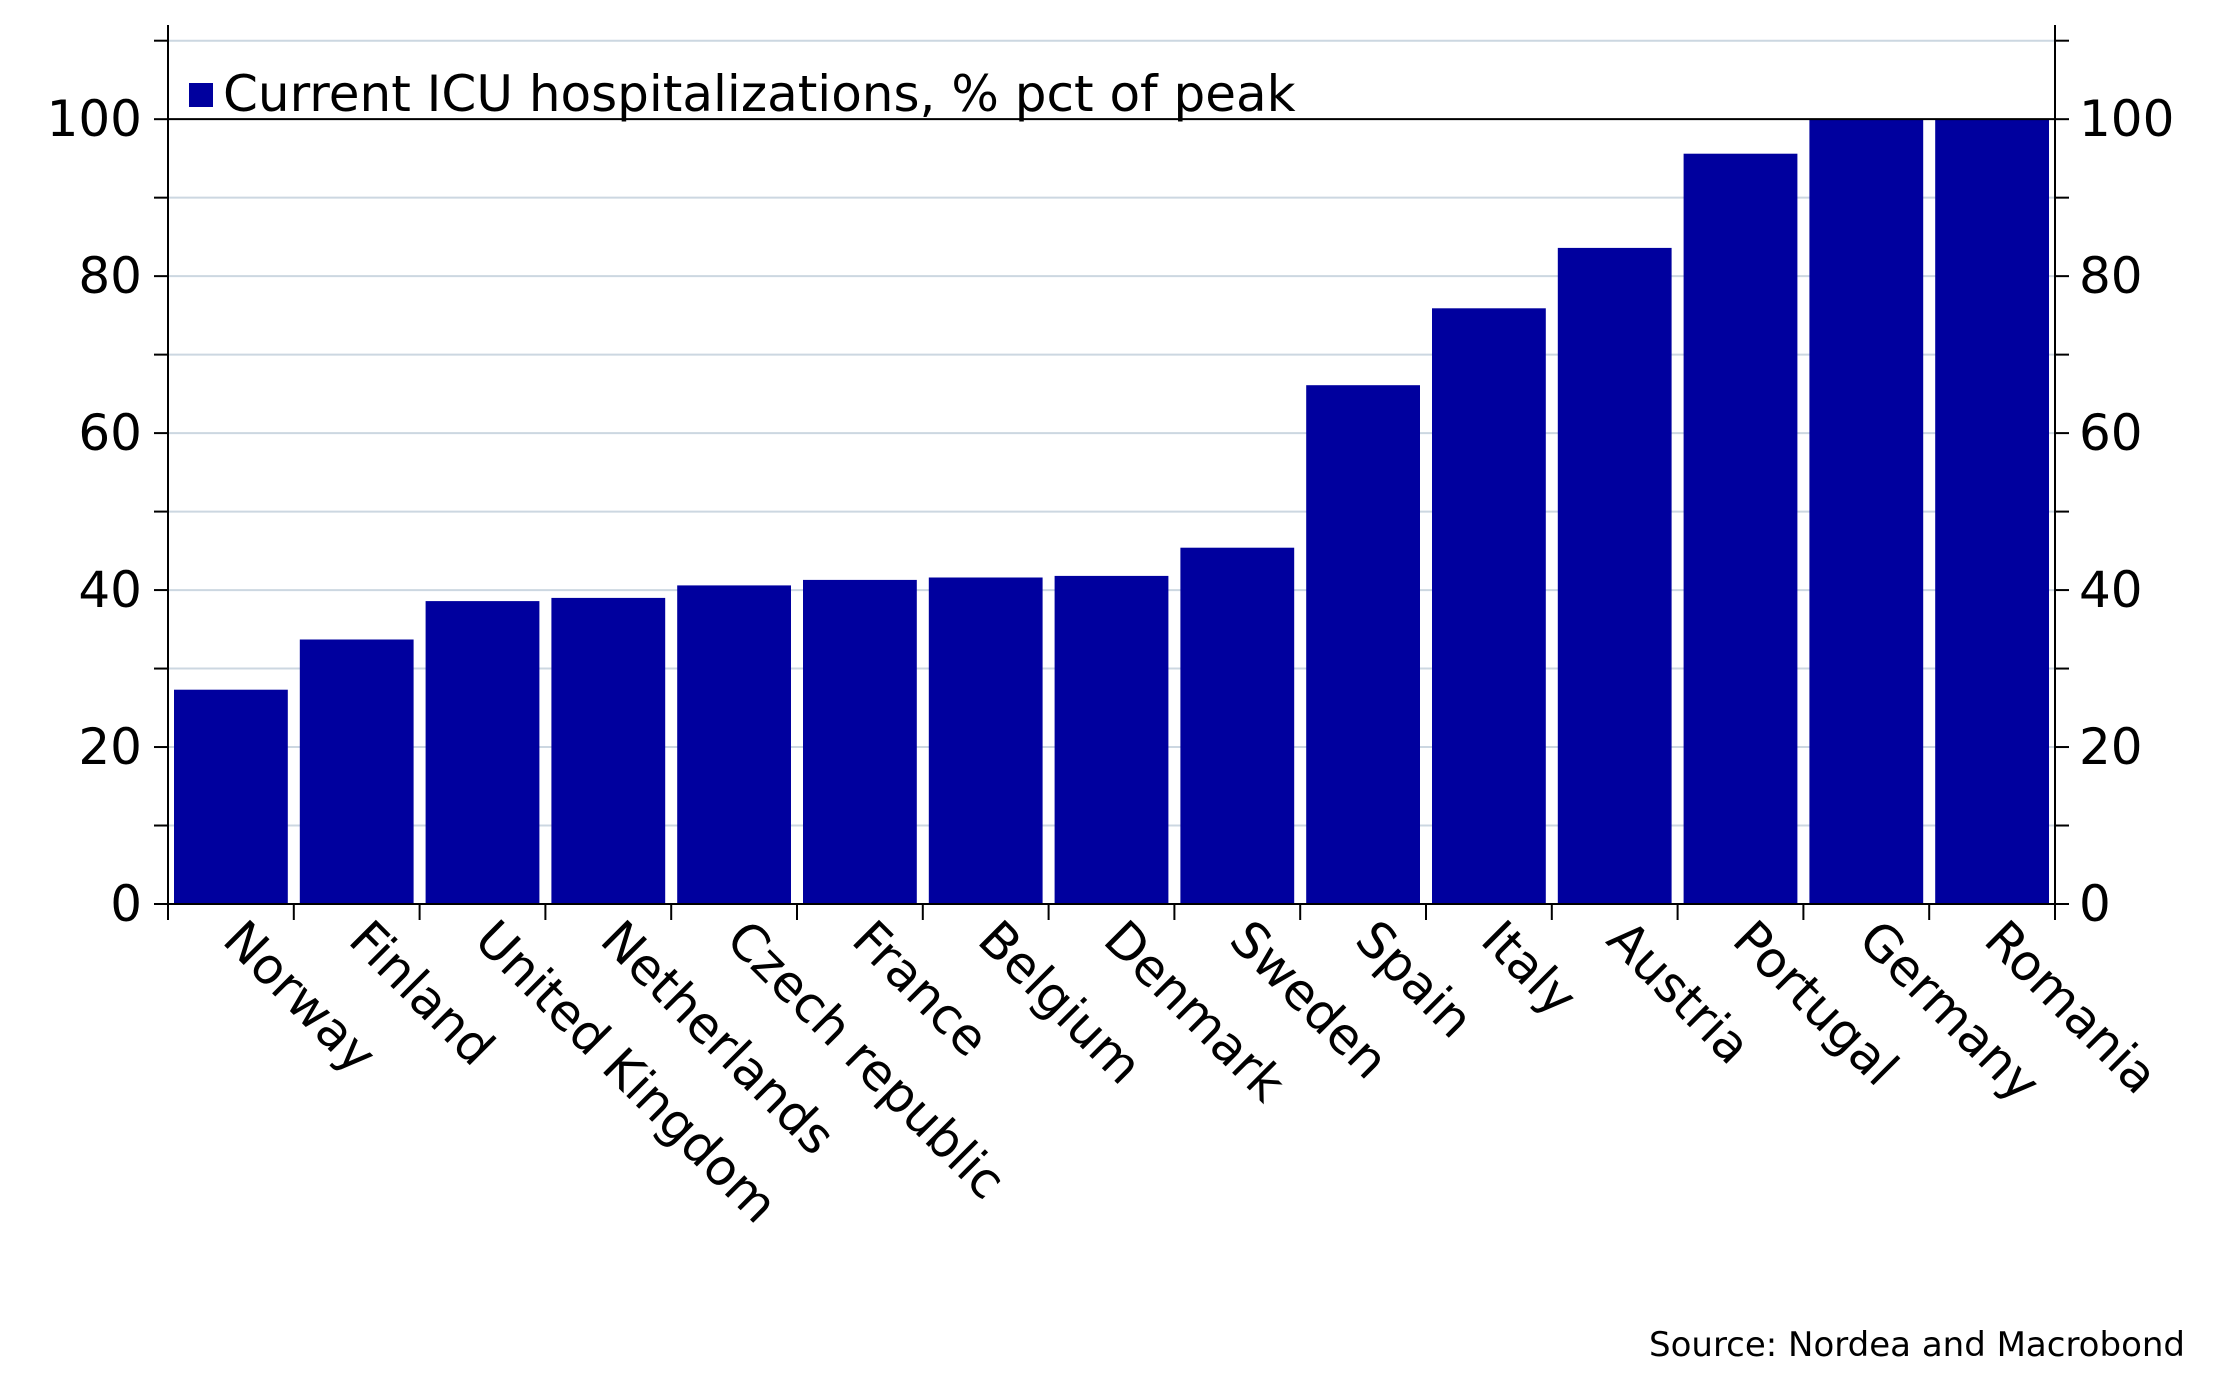 Image resolution: width=2218 pixels, height=1400 pixels. I want to click on y-tick-label-right: 20, so click(2111, 747).